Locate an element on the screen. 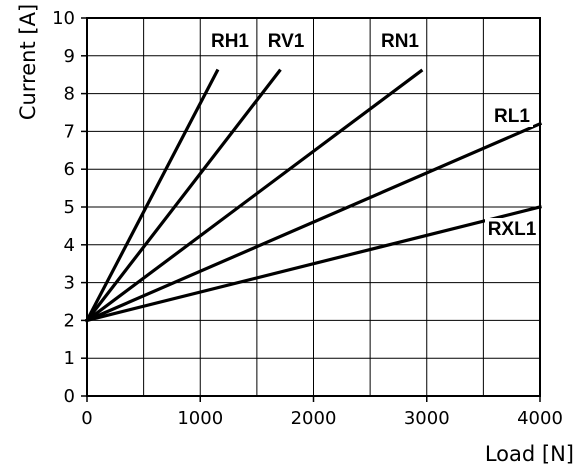 This screenshot has height=469, width=584. series-line-rh1 is located at coordinates (152, 195).